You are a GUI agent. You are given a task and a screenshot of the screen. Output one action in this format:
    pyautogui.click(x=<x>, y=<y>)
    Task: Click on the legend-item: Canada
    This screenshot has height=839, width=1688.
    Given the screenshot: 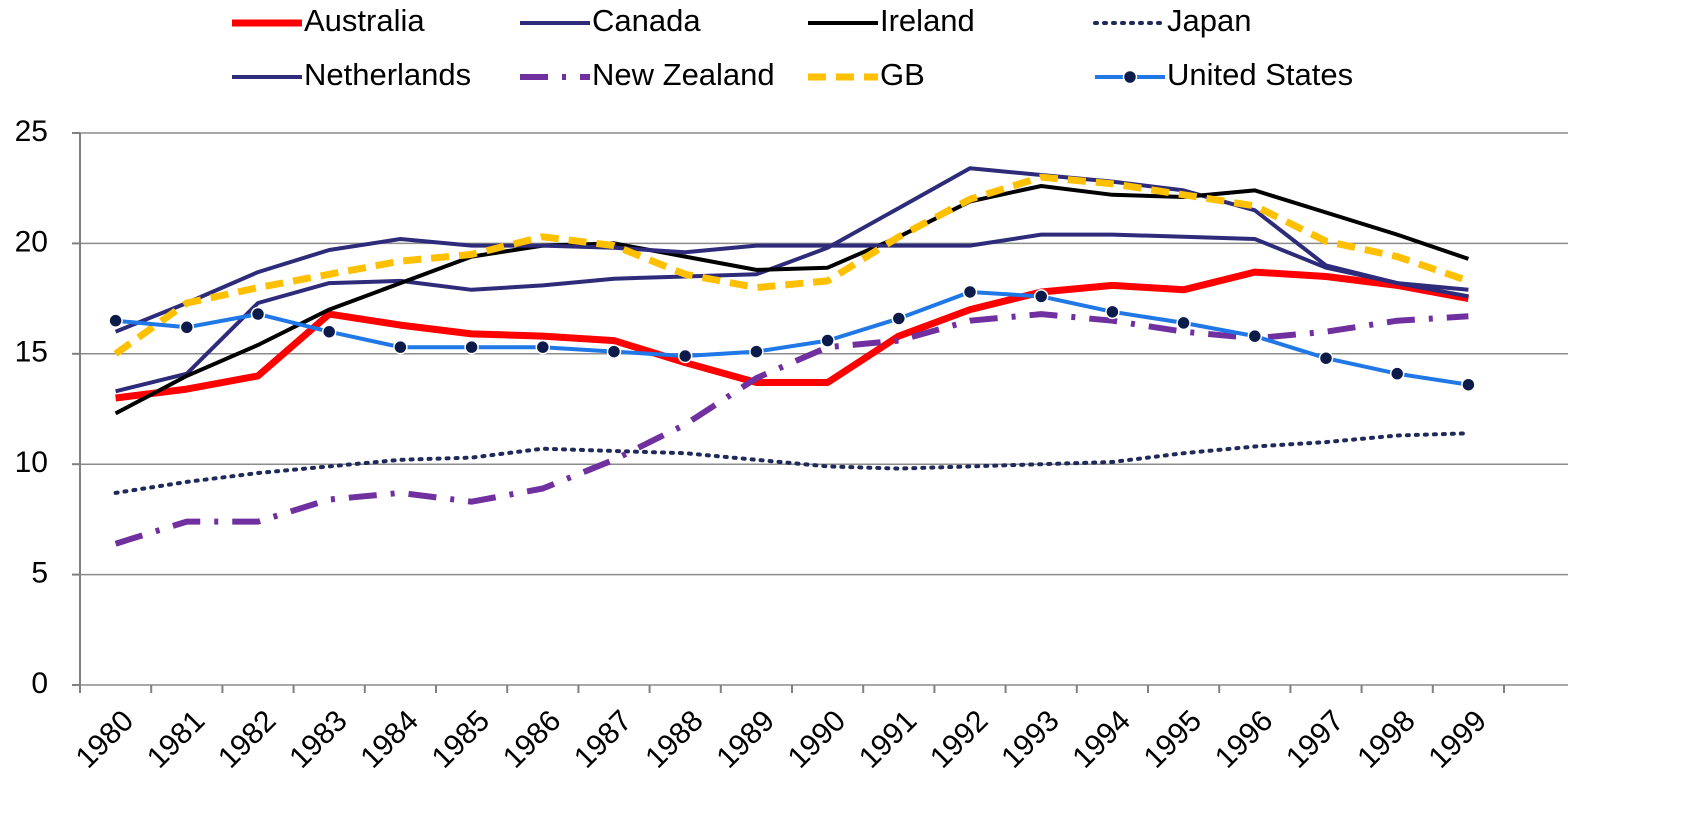 What is the action you would take?
    pyautogui.click(x=610, y=20)
    